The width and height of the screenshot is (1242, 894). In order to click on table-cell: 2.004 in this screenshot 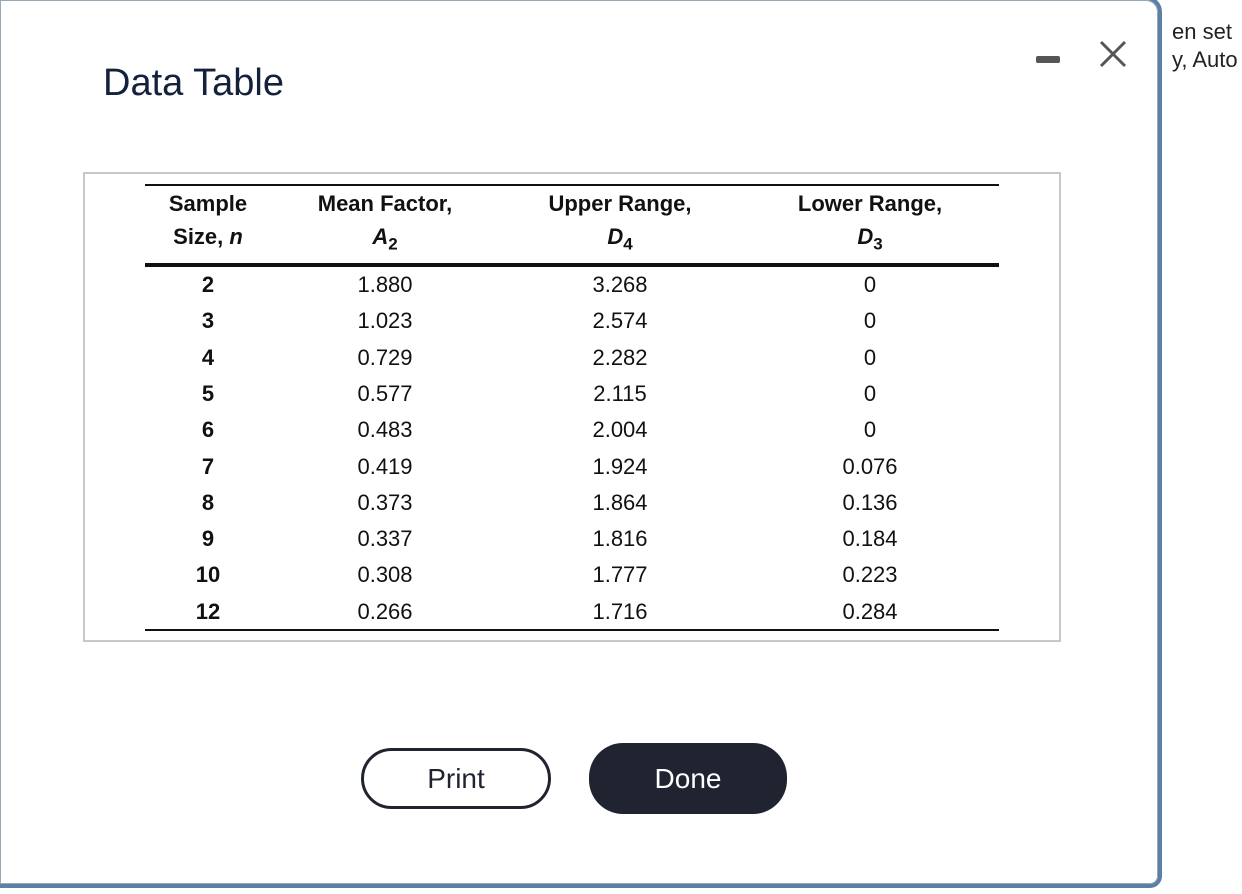, I will do `click(620, 430)`.